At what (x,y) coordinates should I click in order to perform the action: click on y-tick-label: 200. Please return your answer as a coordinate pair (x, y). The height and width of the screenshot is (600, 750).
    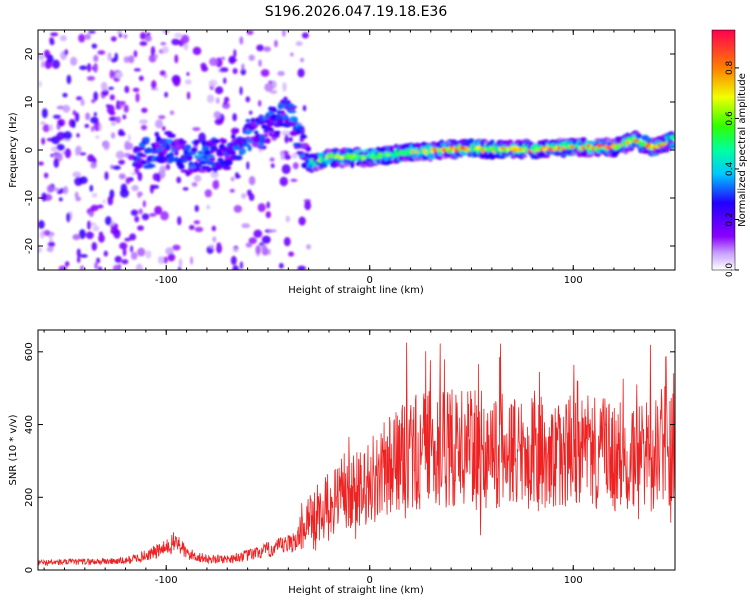
    Looking at the image, I should click on (29, 497).